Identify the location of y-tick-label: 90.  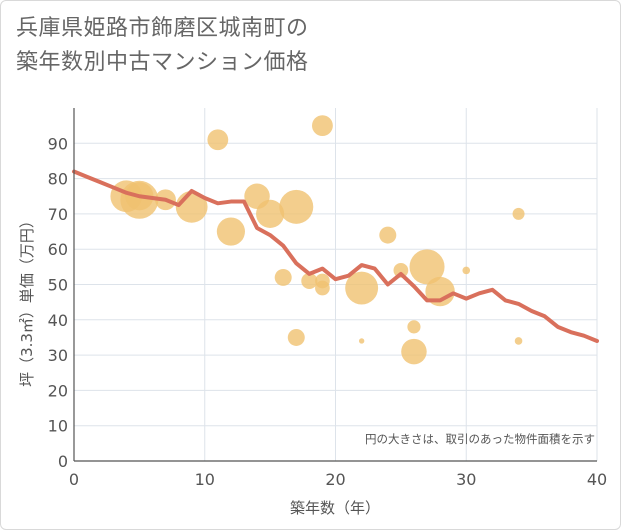
(58, 143).